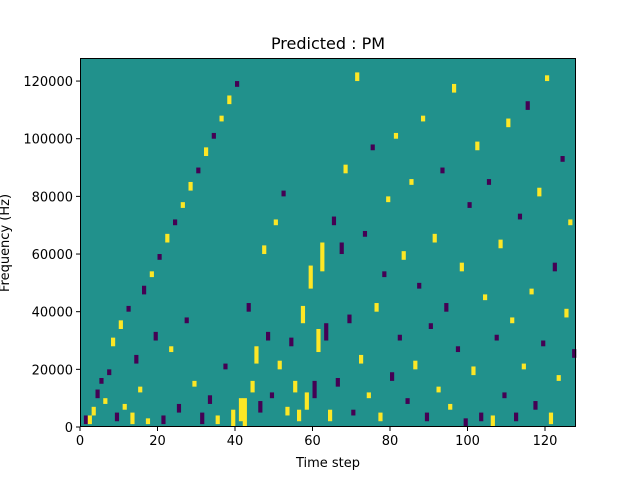 The height and width of the screenshot is (480, 640). I want to click on y-axis-ticks: 0 20000 40000 60000 80000 100000 120000, so click(51, 255).